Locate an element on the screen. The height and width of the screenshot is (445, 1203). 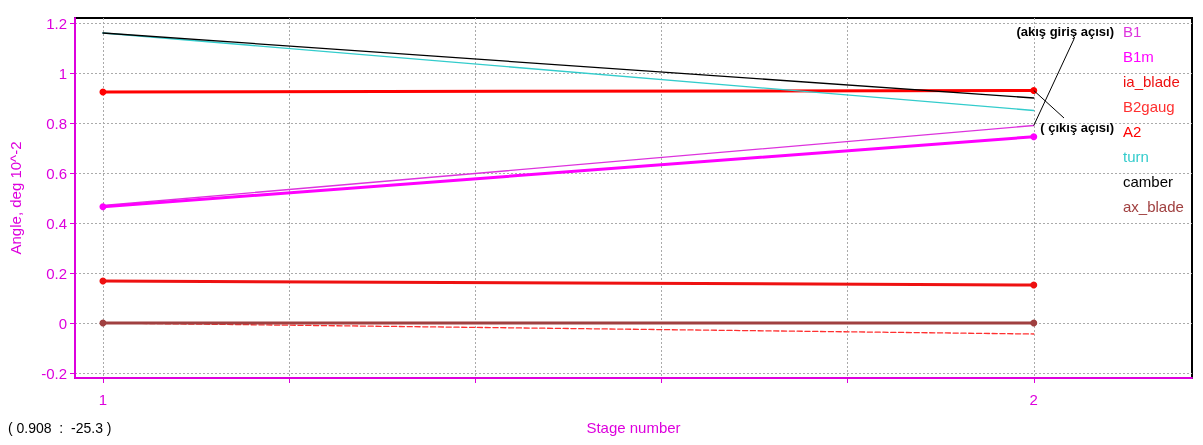
annotation: ( çıkış açısı) is located at coordinates (1077, 127).